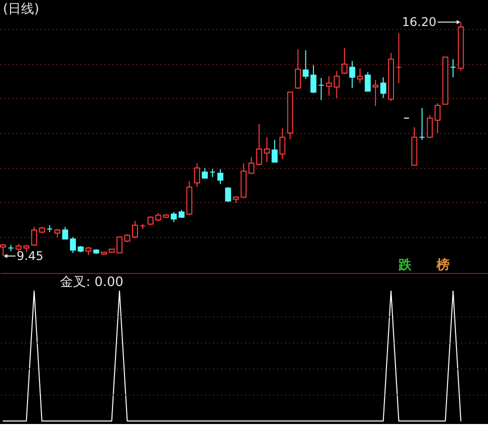 This screenshot has height=426, width=488. I want to click on annotation: 榜, so click(443, 265).